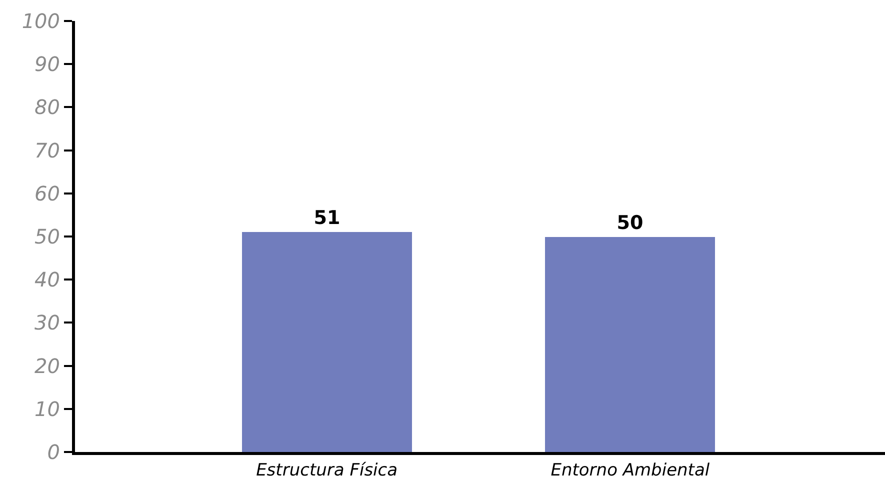  What do you see at coordinates (47, 193) in the screenshot?
I see `y-tick-label: 60` at bounding box center [47, 193].